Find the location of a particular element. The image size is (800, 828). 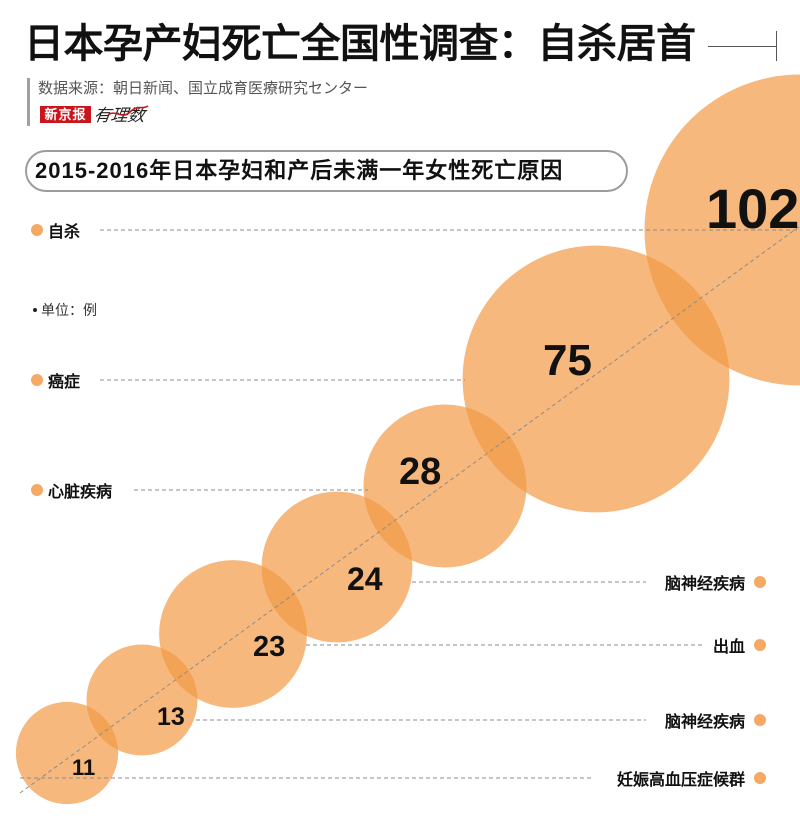

value-label-suicide: 102 is located at coordinates (752, 208).